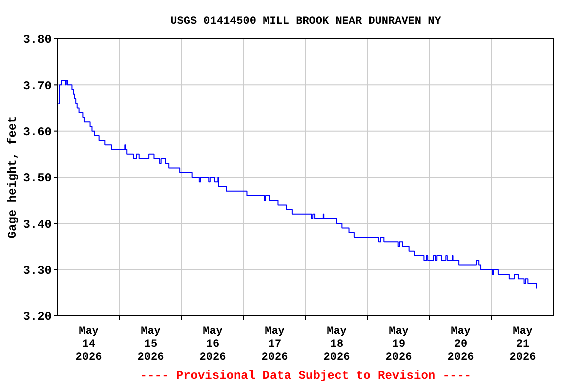 The height and width of the screenshot is (384, 576). Describe the element at coordinates (399, 345) in the screenshot. I see `x-tick-label: May 19 2026` at that location.